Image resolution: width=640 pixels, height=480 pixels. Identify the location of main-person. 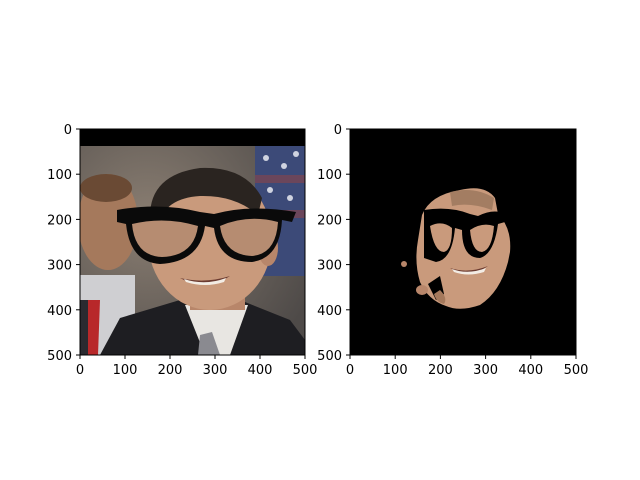
(202, 261).